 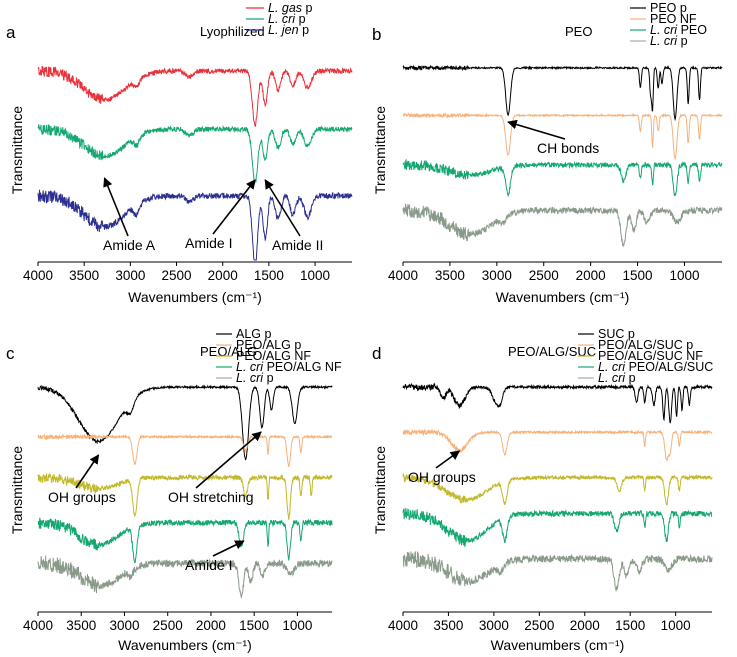 I want to click on chart-title: PEO, so click(x=578, y=31).